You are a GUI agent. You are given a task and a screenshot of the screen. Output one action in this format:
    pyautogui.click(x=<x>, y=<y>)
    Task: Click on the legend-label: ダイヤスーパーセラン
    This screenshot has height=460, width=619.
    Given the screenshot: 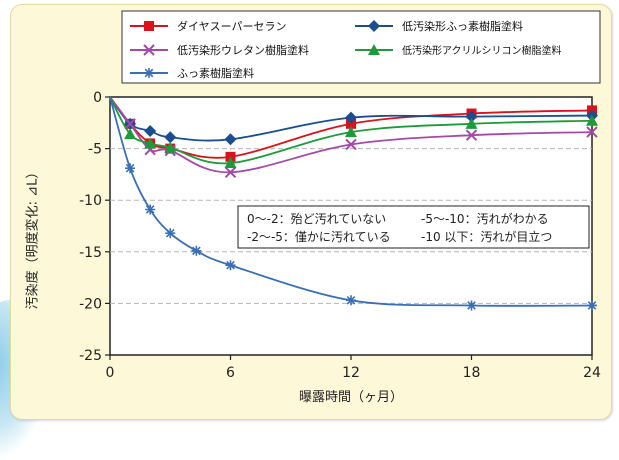 What is the action you would take?
    pyautogui.click(x=232, y=26)
    